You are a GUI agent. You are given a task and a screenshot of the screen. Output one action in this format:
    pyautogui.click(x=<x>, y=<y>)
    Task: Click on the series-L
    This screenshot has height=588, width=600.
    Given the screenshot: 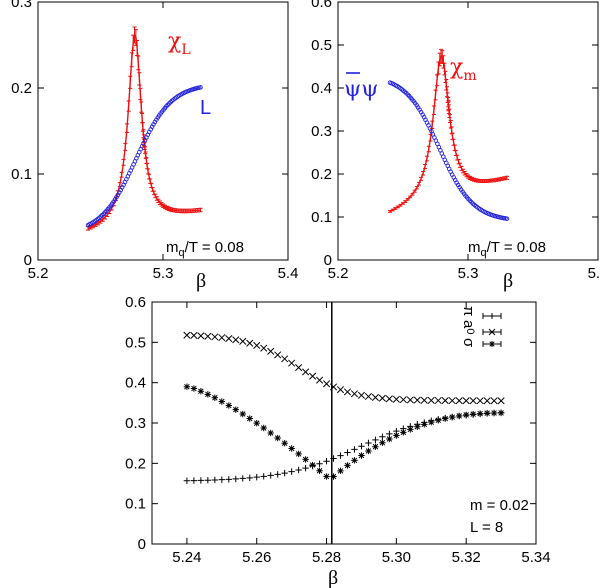 What is the action you would take?
    pyautogui.click(x=144, y=156)
    